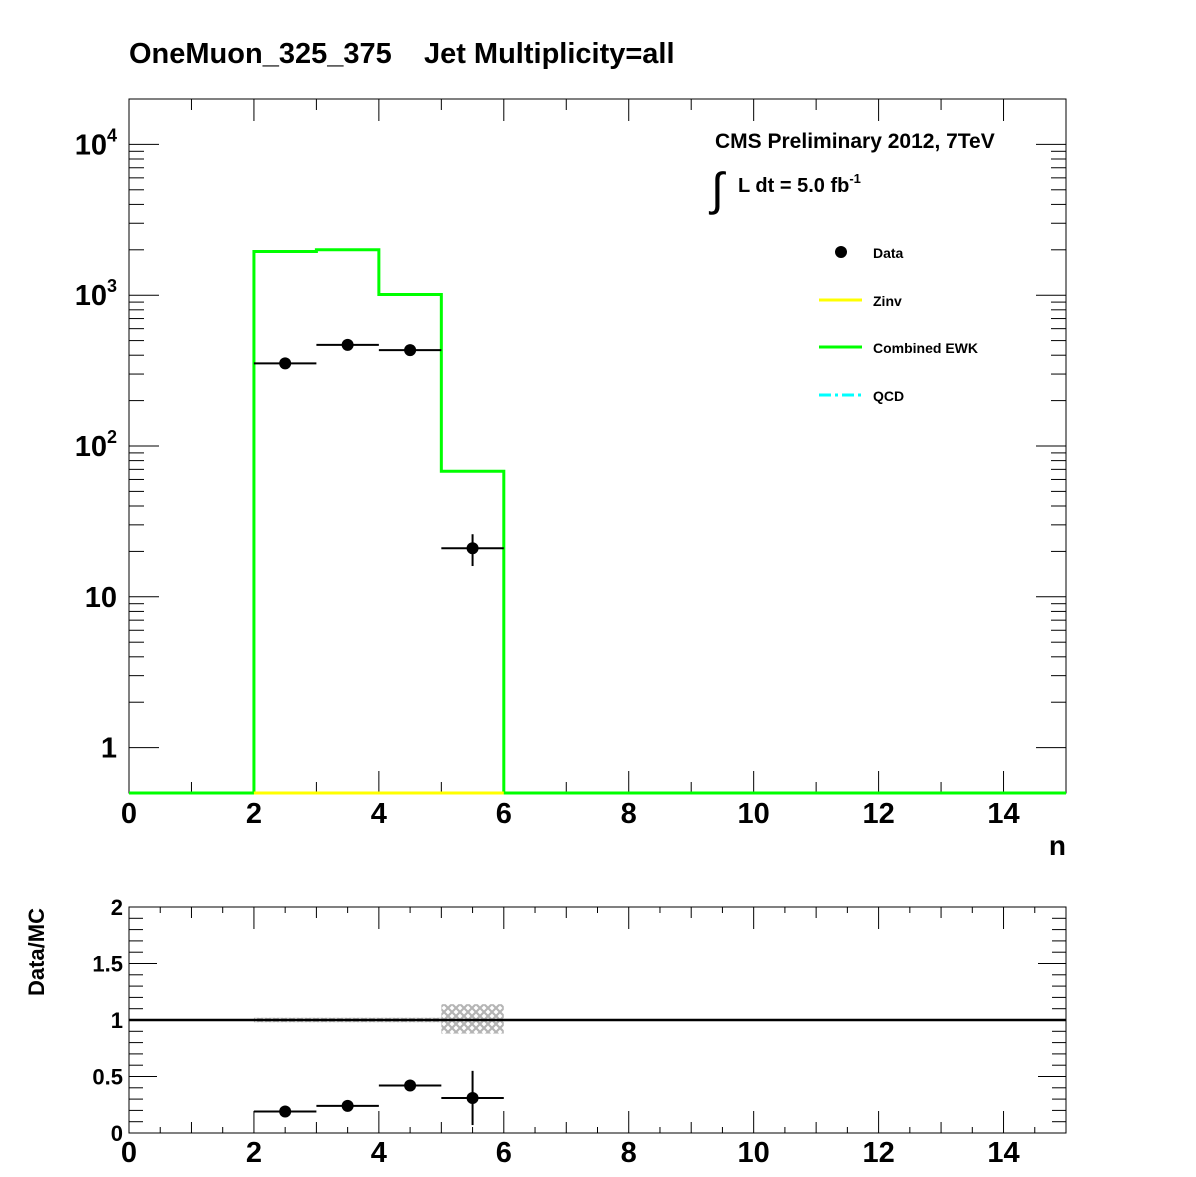  What do you see at coordinates (117, 1020) in the screenshot?
I see `ratio-y-tick-label: 1` at bounding box center [117, 1020].